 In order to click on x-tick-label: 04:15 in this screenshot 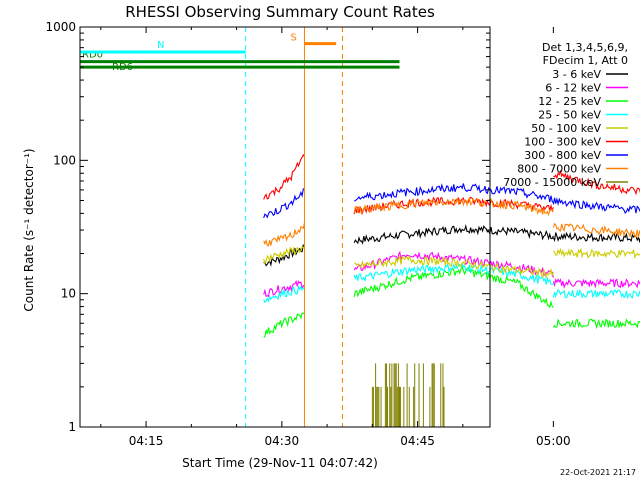, I will do `click(146, 441)`.